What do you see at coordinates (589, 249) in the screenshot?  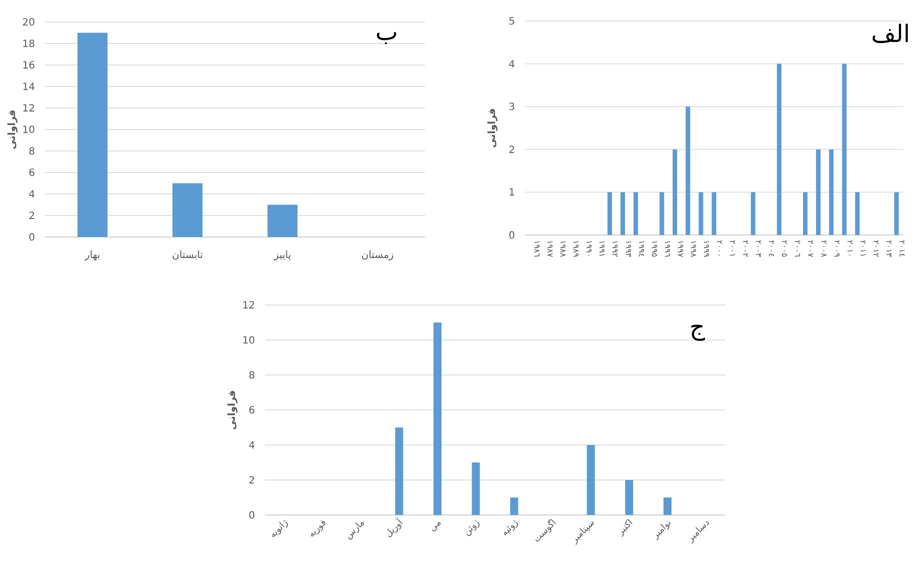 I see `x-tick-label: ١٩٩٠` at bounding box center [589, 249].